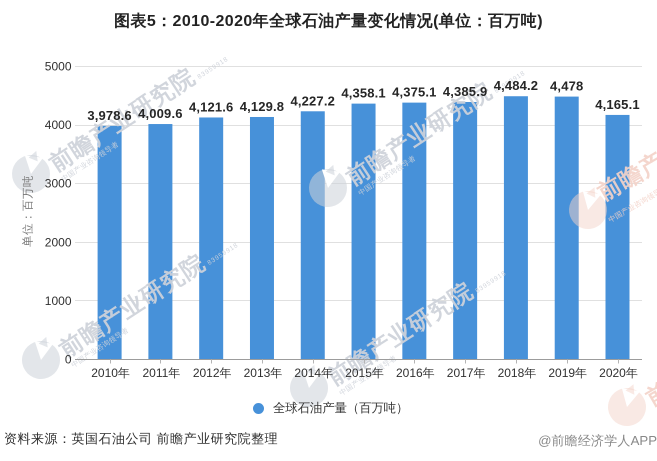 Image resolution: width=657 pixels, height=461 pixels. Describe the element at coordinates (212, 373) in the screenshot. I see `svg-text: 2012年` at that location.